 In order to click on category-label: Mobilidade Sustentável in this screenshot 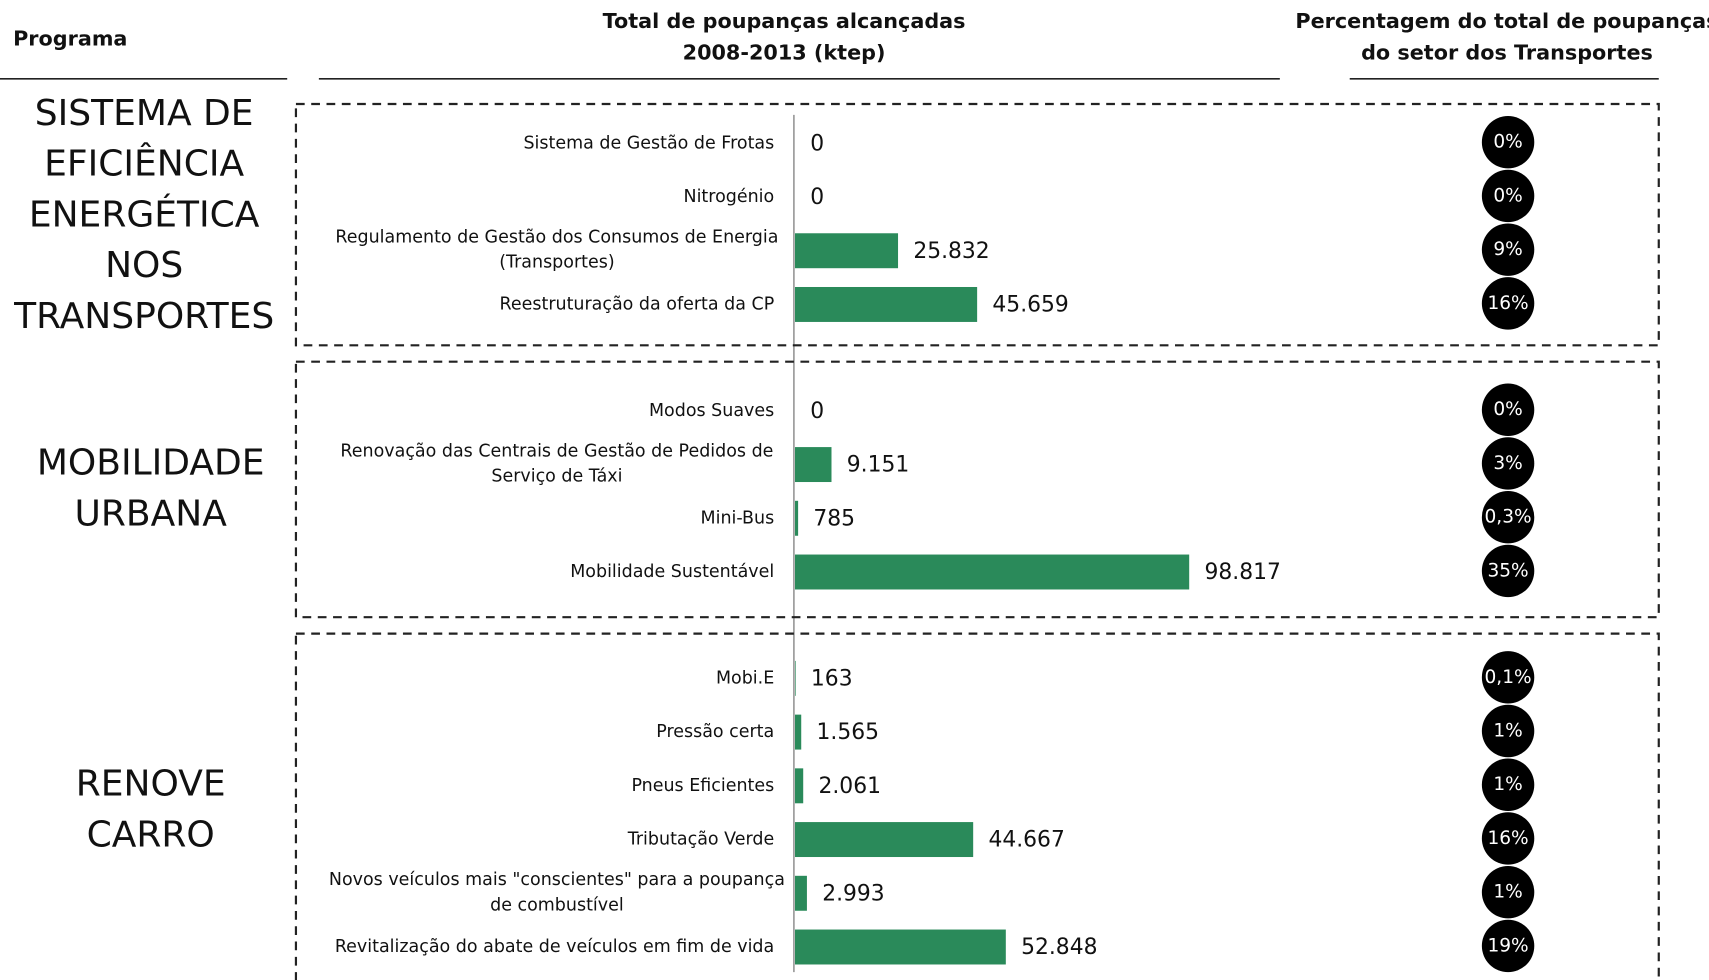, I will do `click(672, 572)`.